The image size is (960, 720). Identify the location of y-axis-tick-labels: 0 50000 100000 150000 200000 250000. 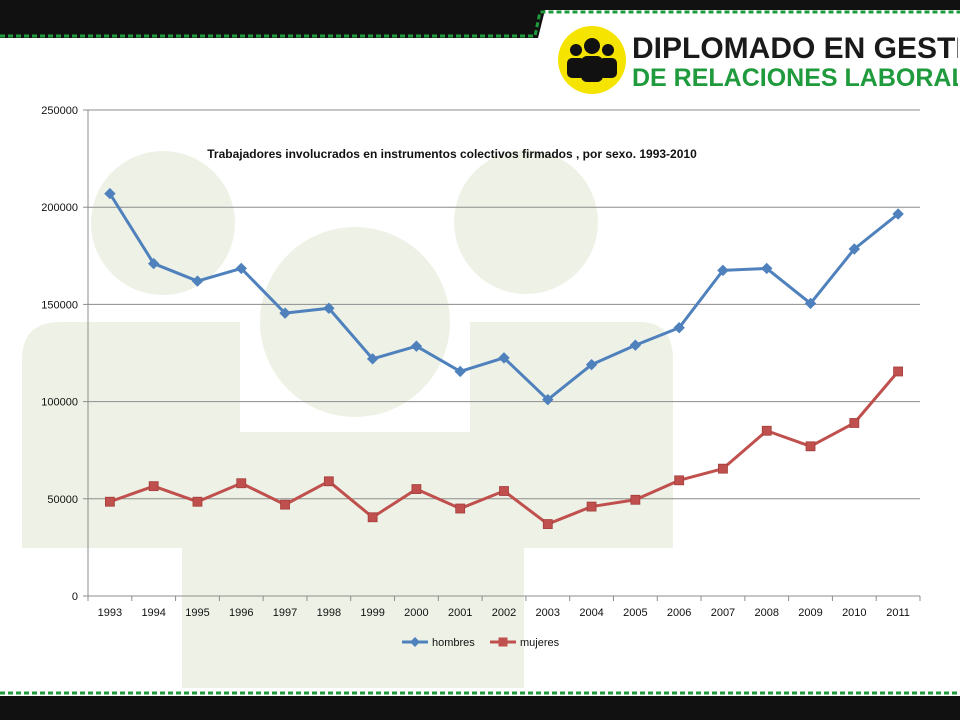
(59, 354).